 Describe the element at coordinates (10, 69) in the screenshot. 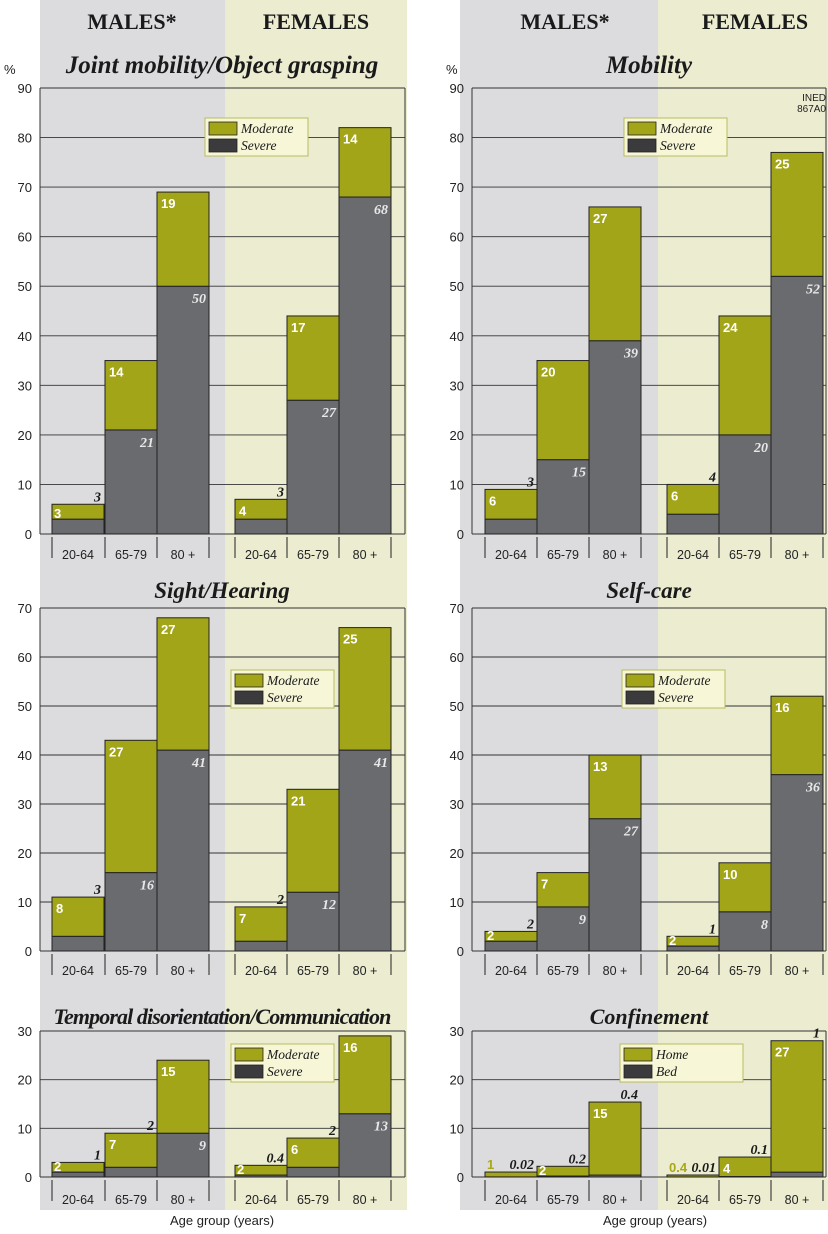

I see `unit-label-left: %` at that location.